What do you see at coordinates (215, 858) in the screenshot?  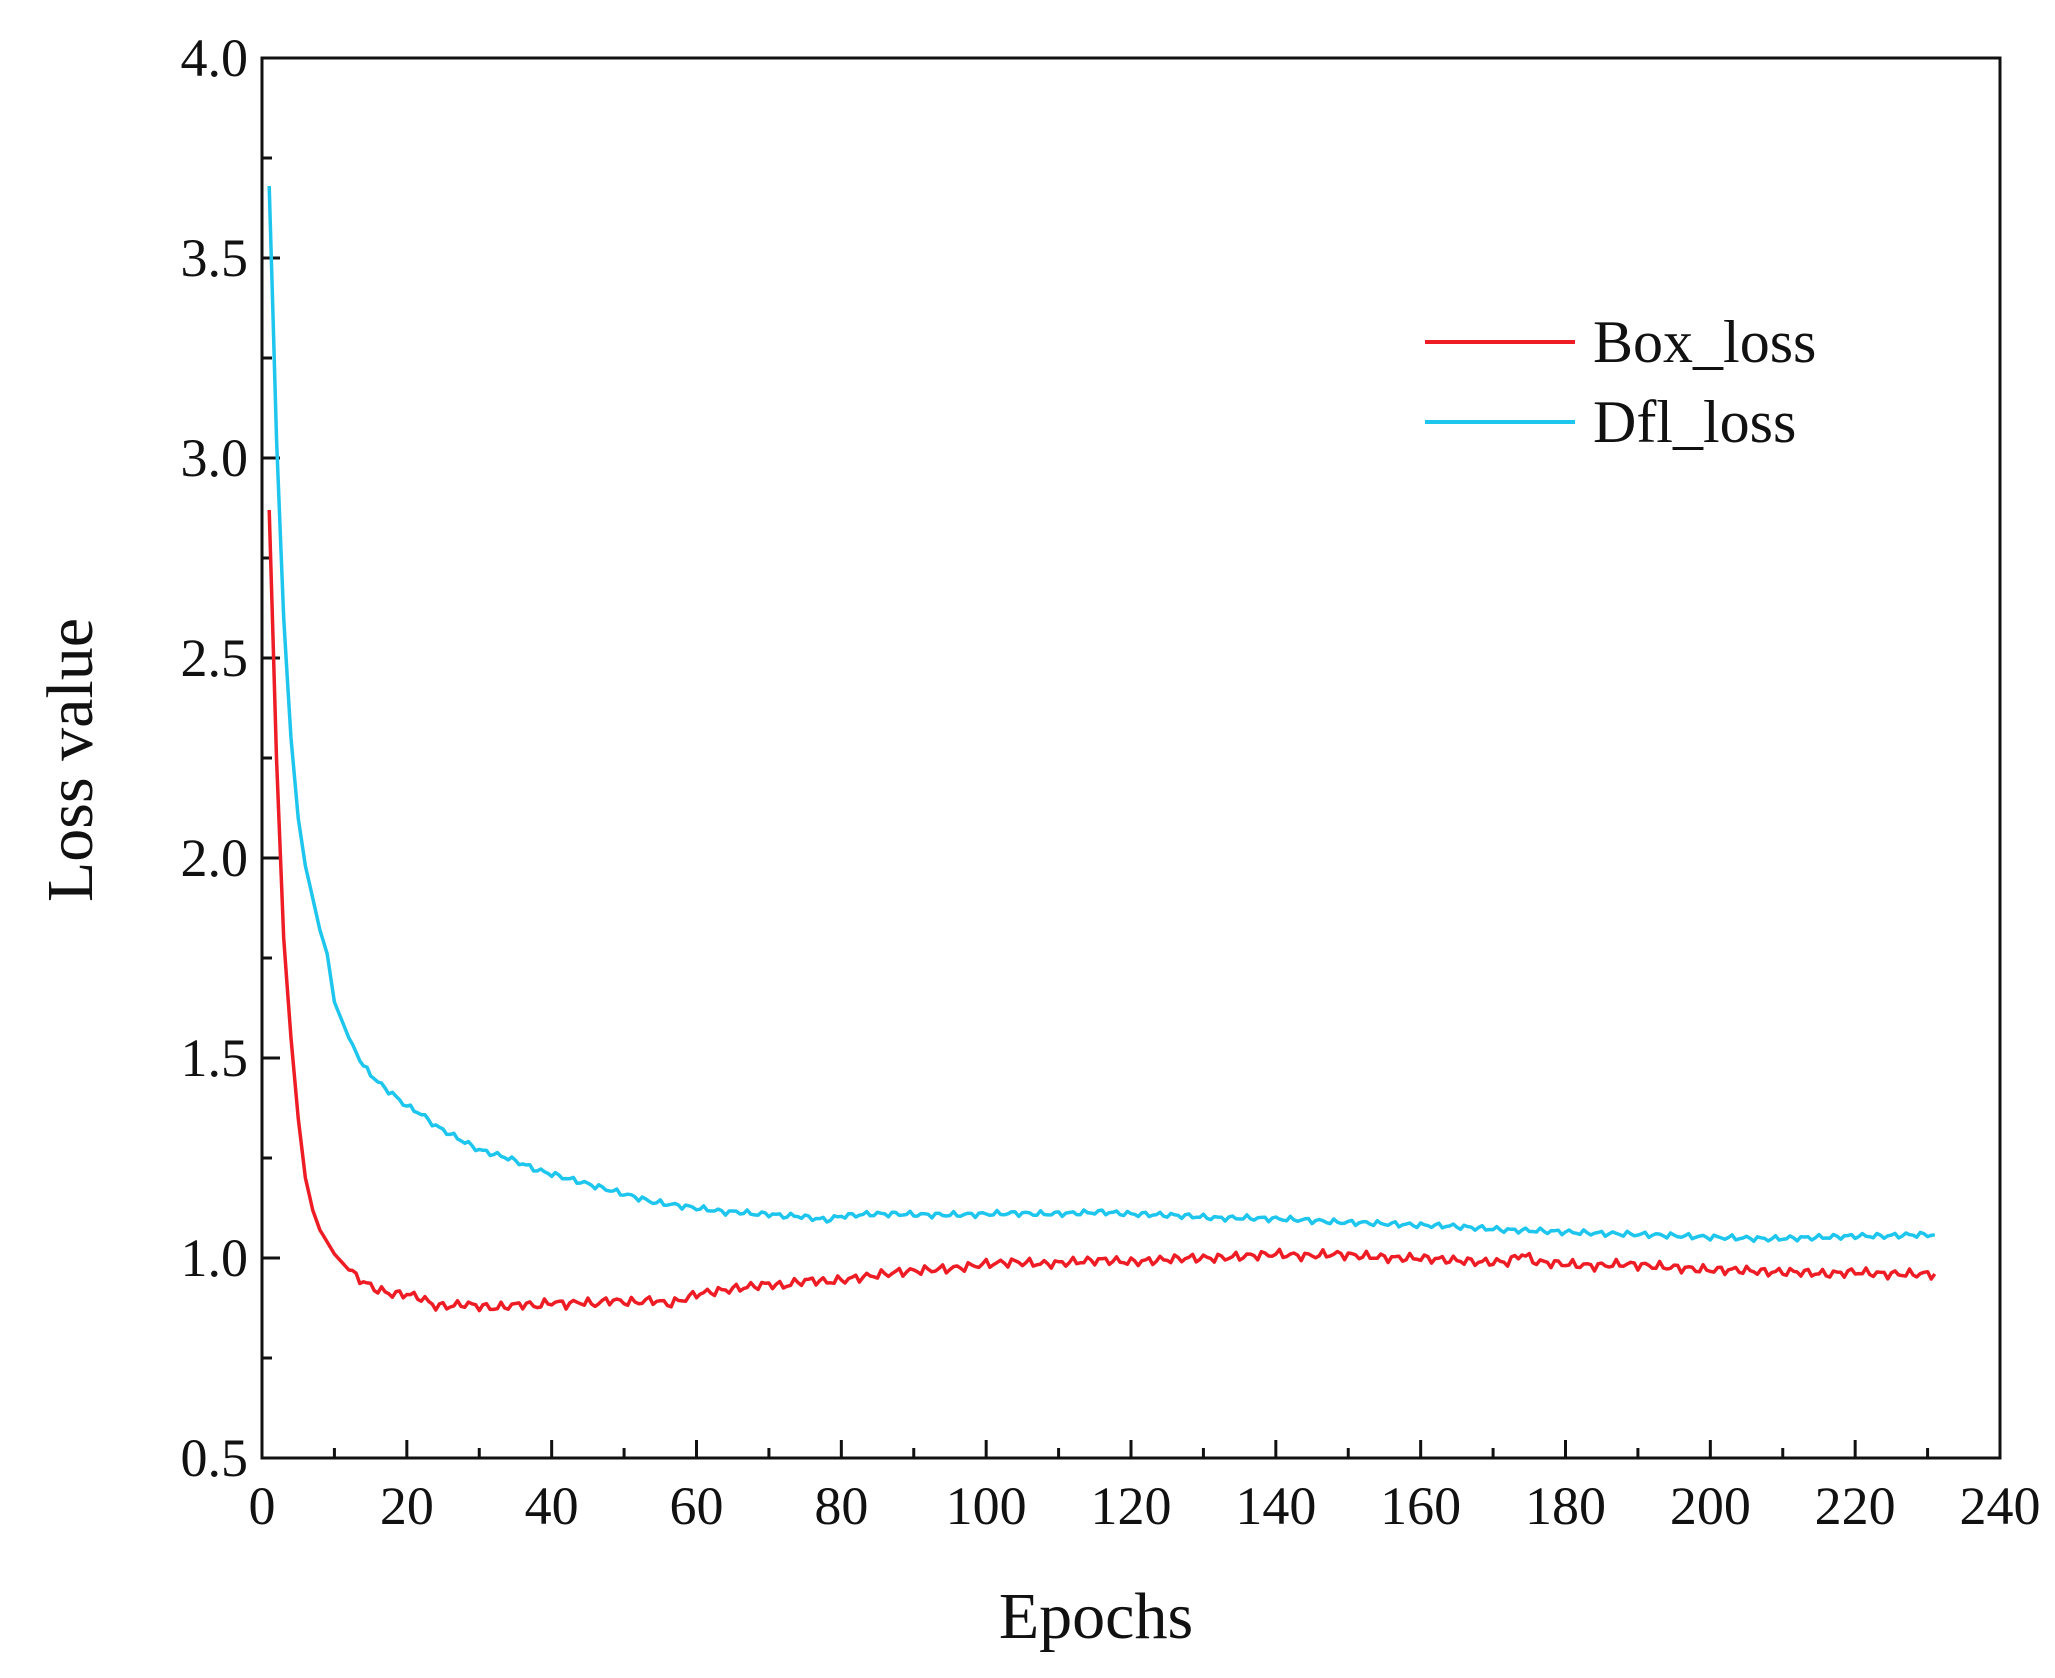 I see `y-tick-label: 2.0` at bounding box center [215, 858].